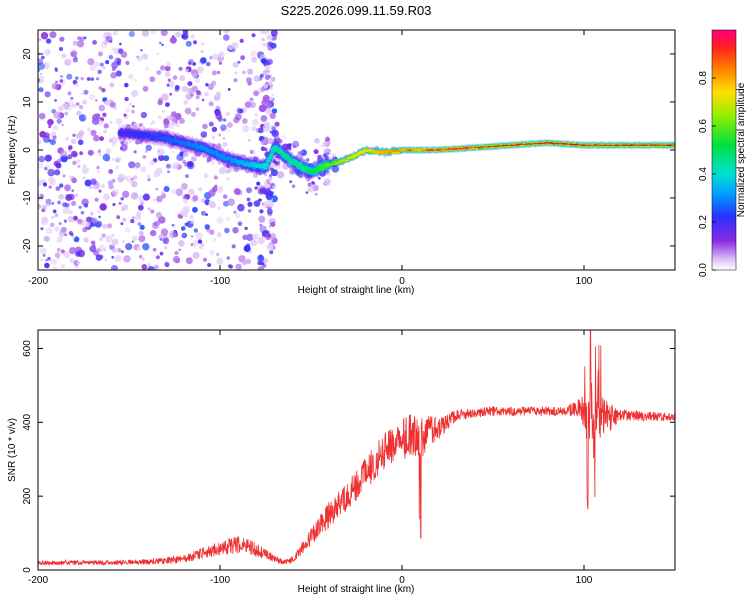 The height and width of the screenshot is (600, 750). I want to click on spectrogram-xlabel: Height of straight line (km), so click(356, 290).